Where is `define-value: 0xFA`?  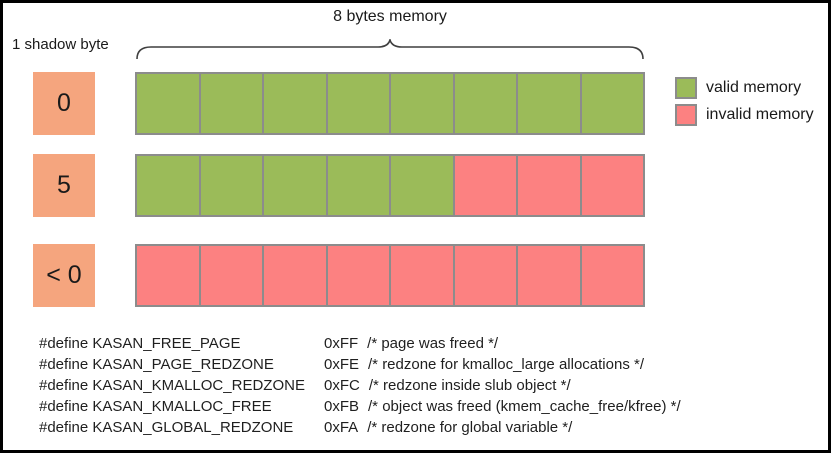
define-value: 0xFA is located at coordinates (341, 427).